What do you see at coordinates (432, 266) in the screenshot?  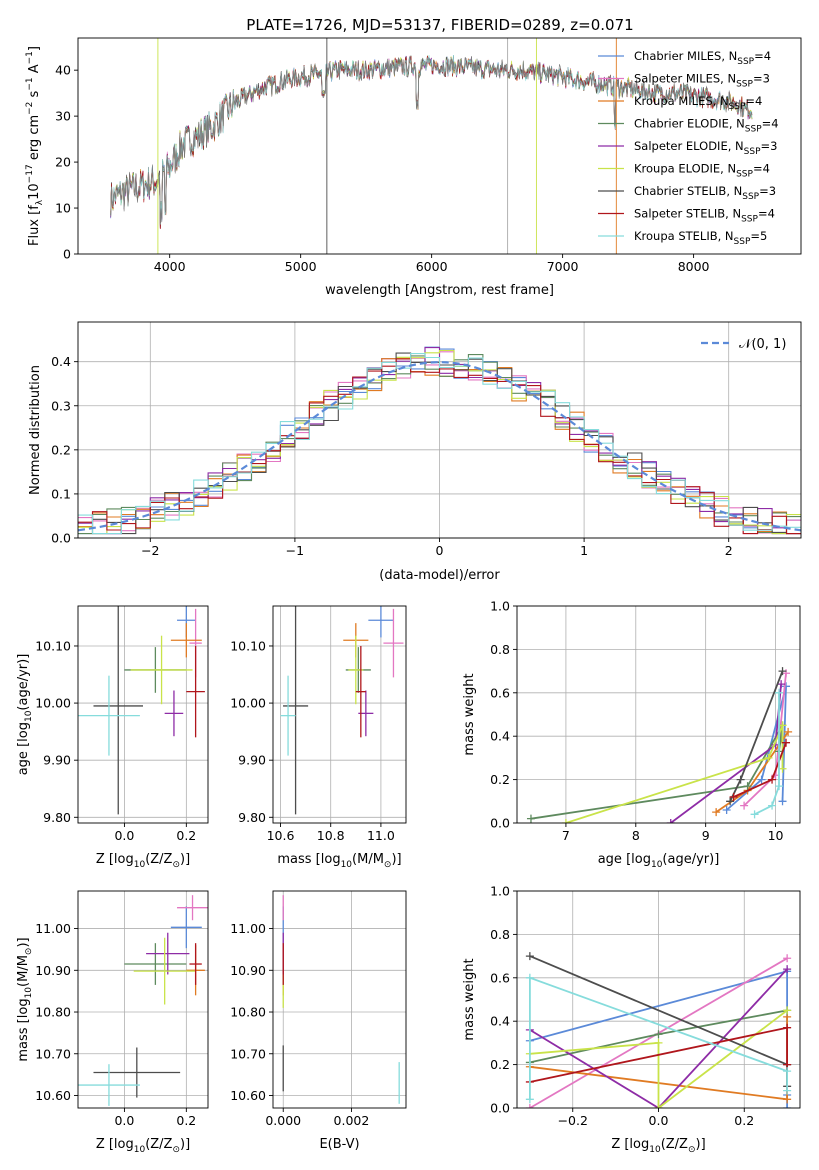 I see `x-tick-label: 6000` at bounding box center [432, 266].